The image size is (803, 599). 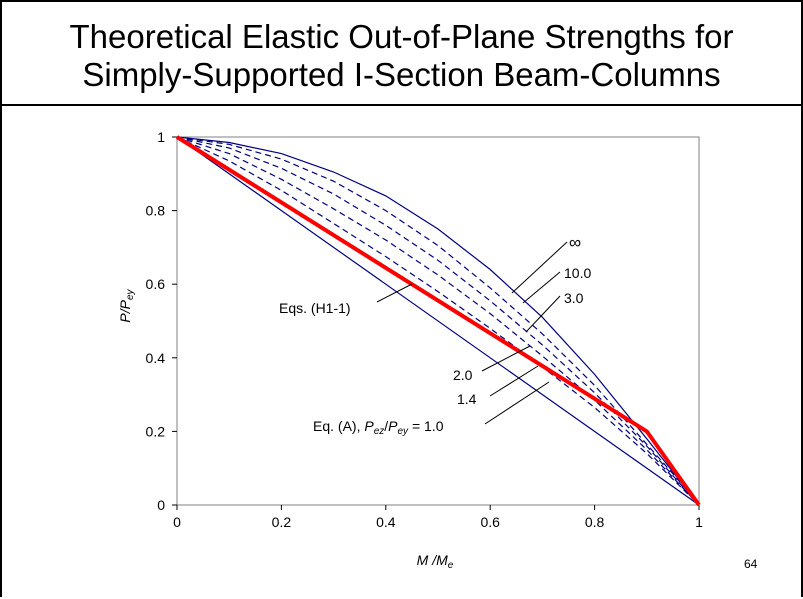 I want to click on eq-a-prefix: Eq. (A),, so click(x=338, y=426).